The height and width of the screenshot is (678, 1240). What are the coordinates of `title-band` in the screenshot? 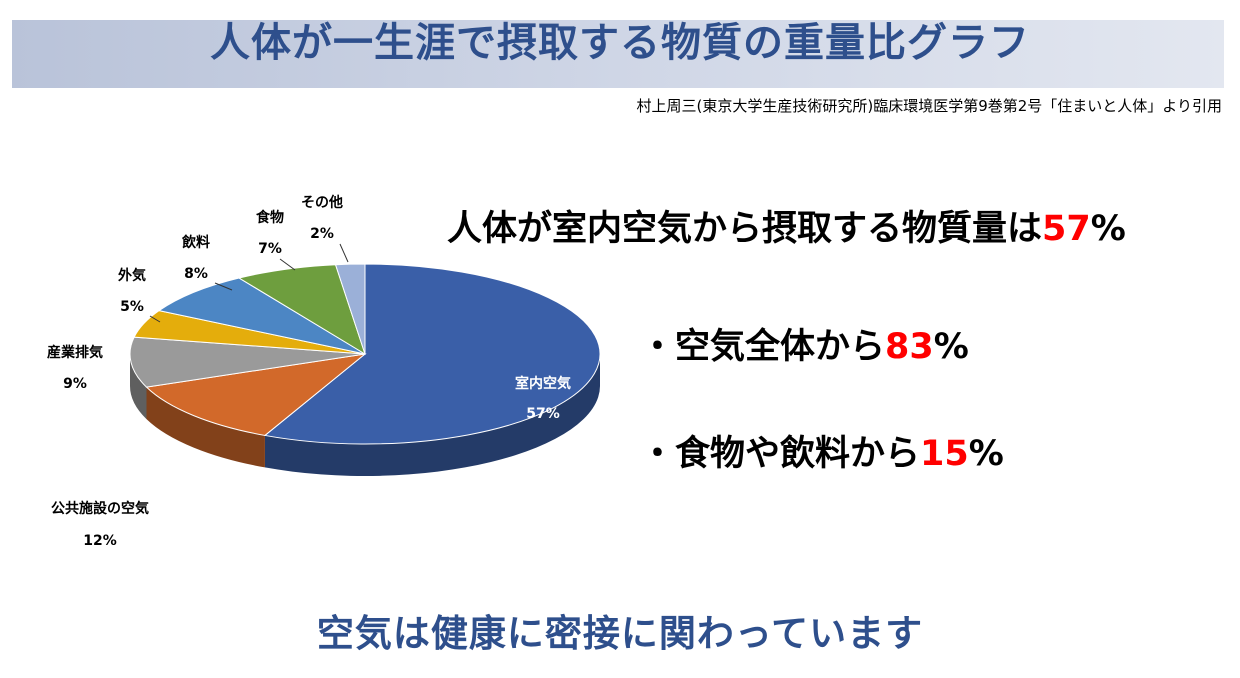 It's located at (618, 54).